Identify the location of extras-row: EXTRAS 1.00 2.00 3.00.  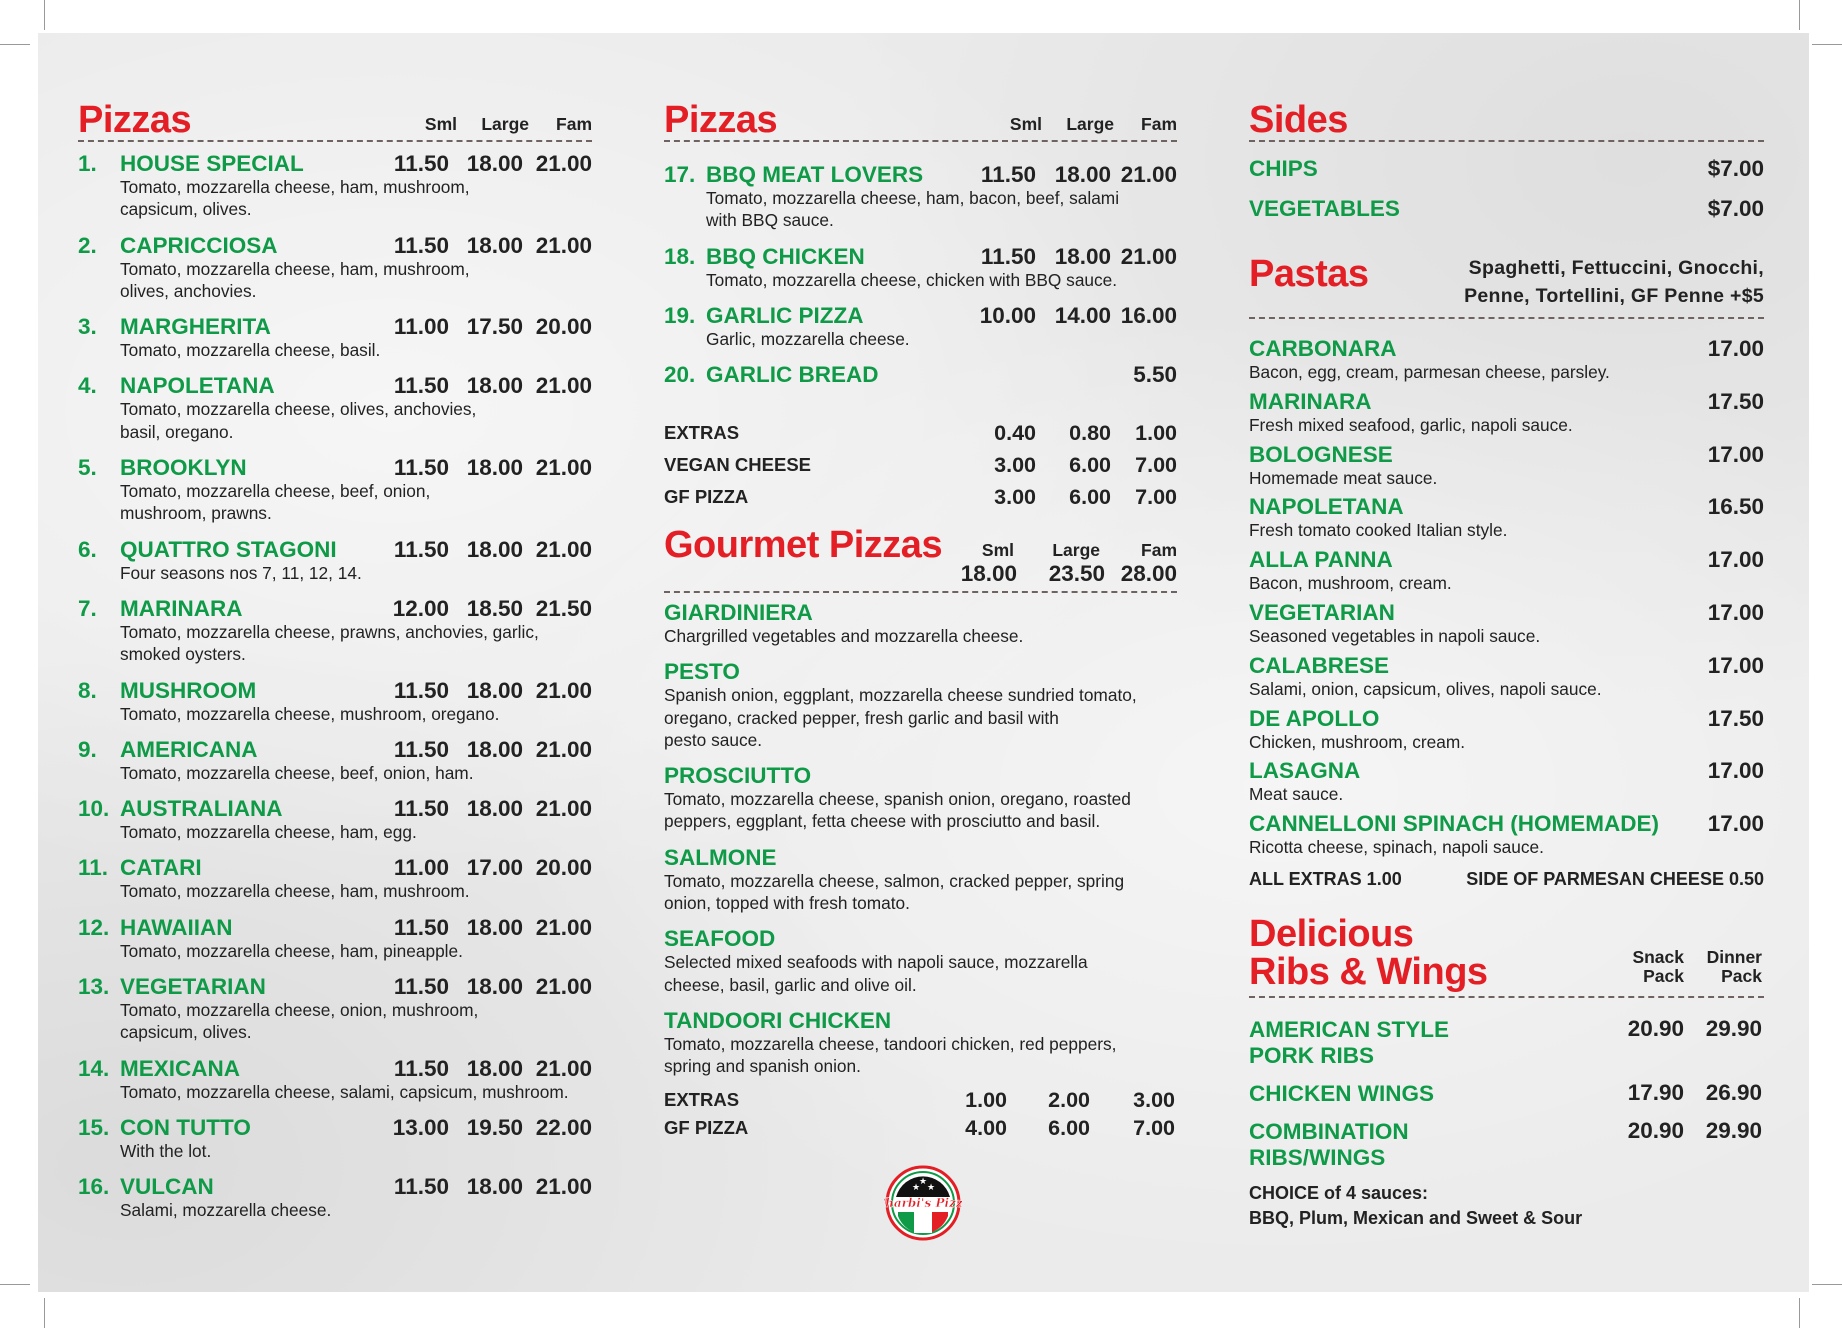
(920, 1102).